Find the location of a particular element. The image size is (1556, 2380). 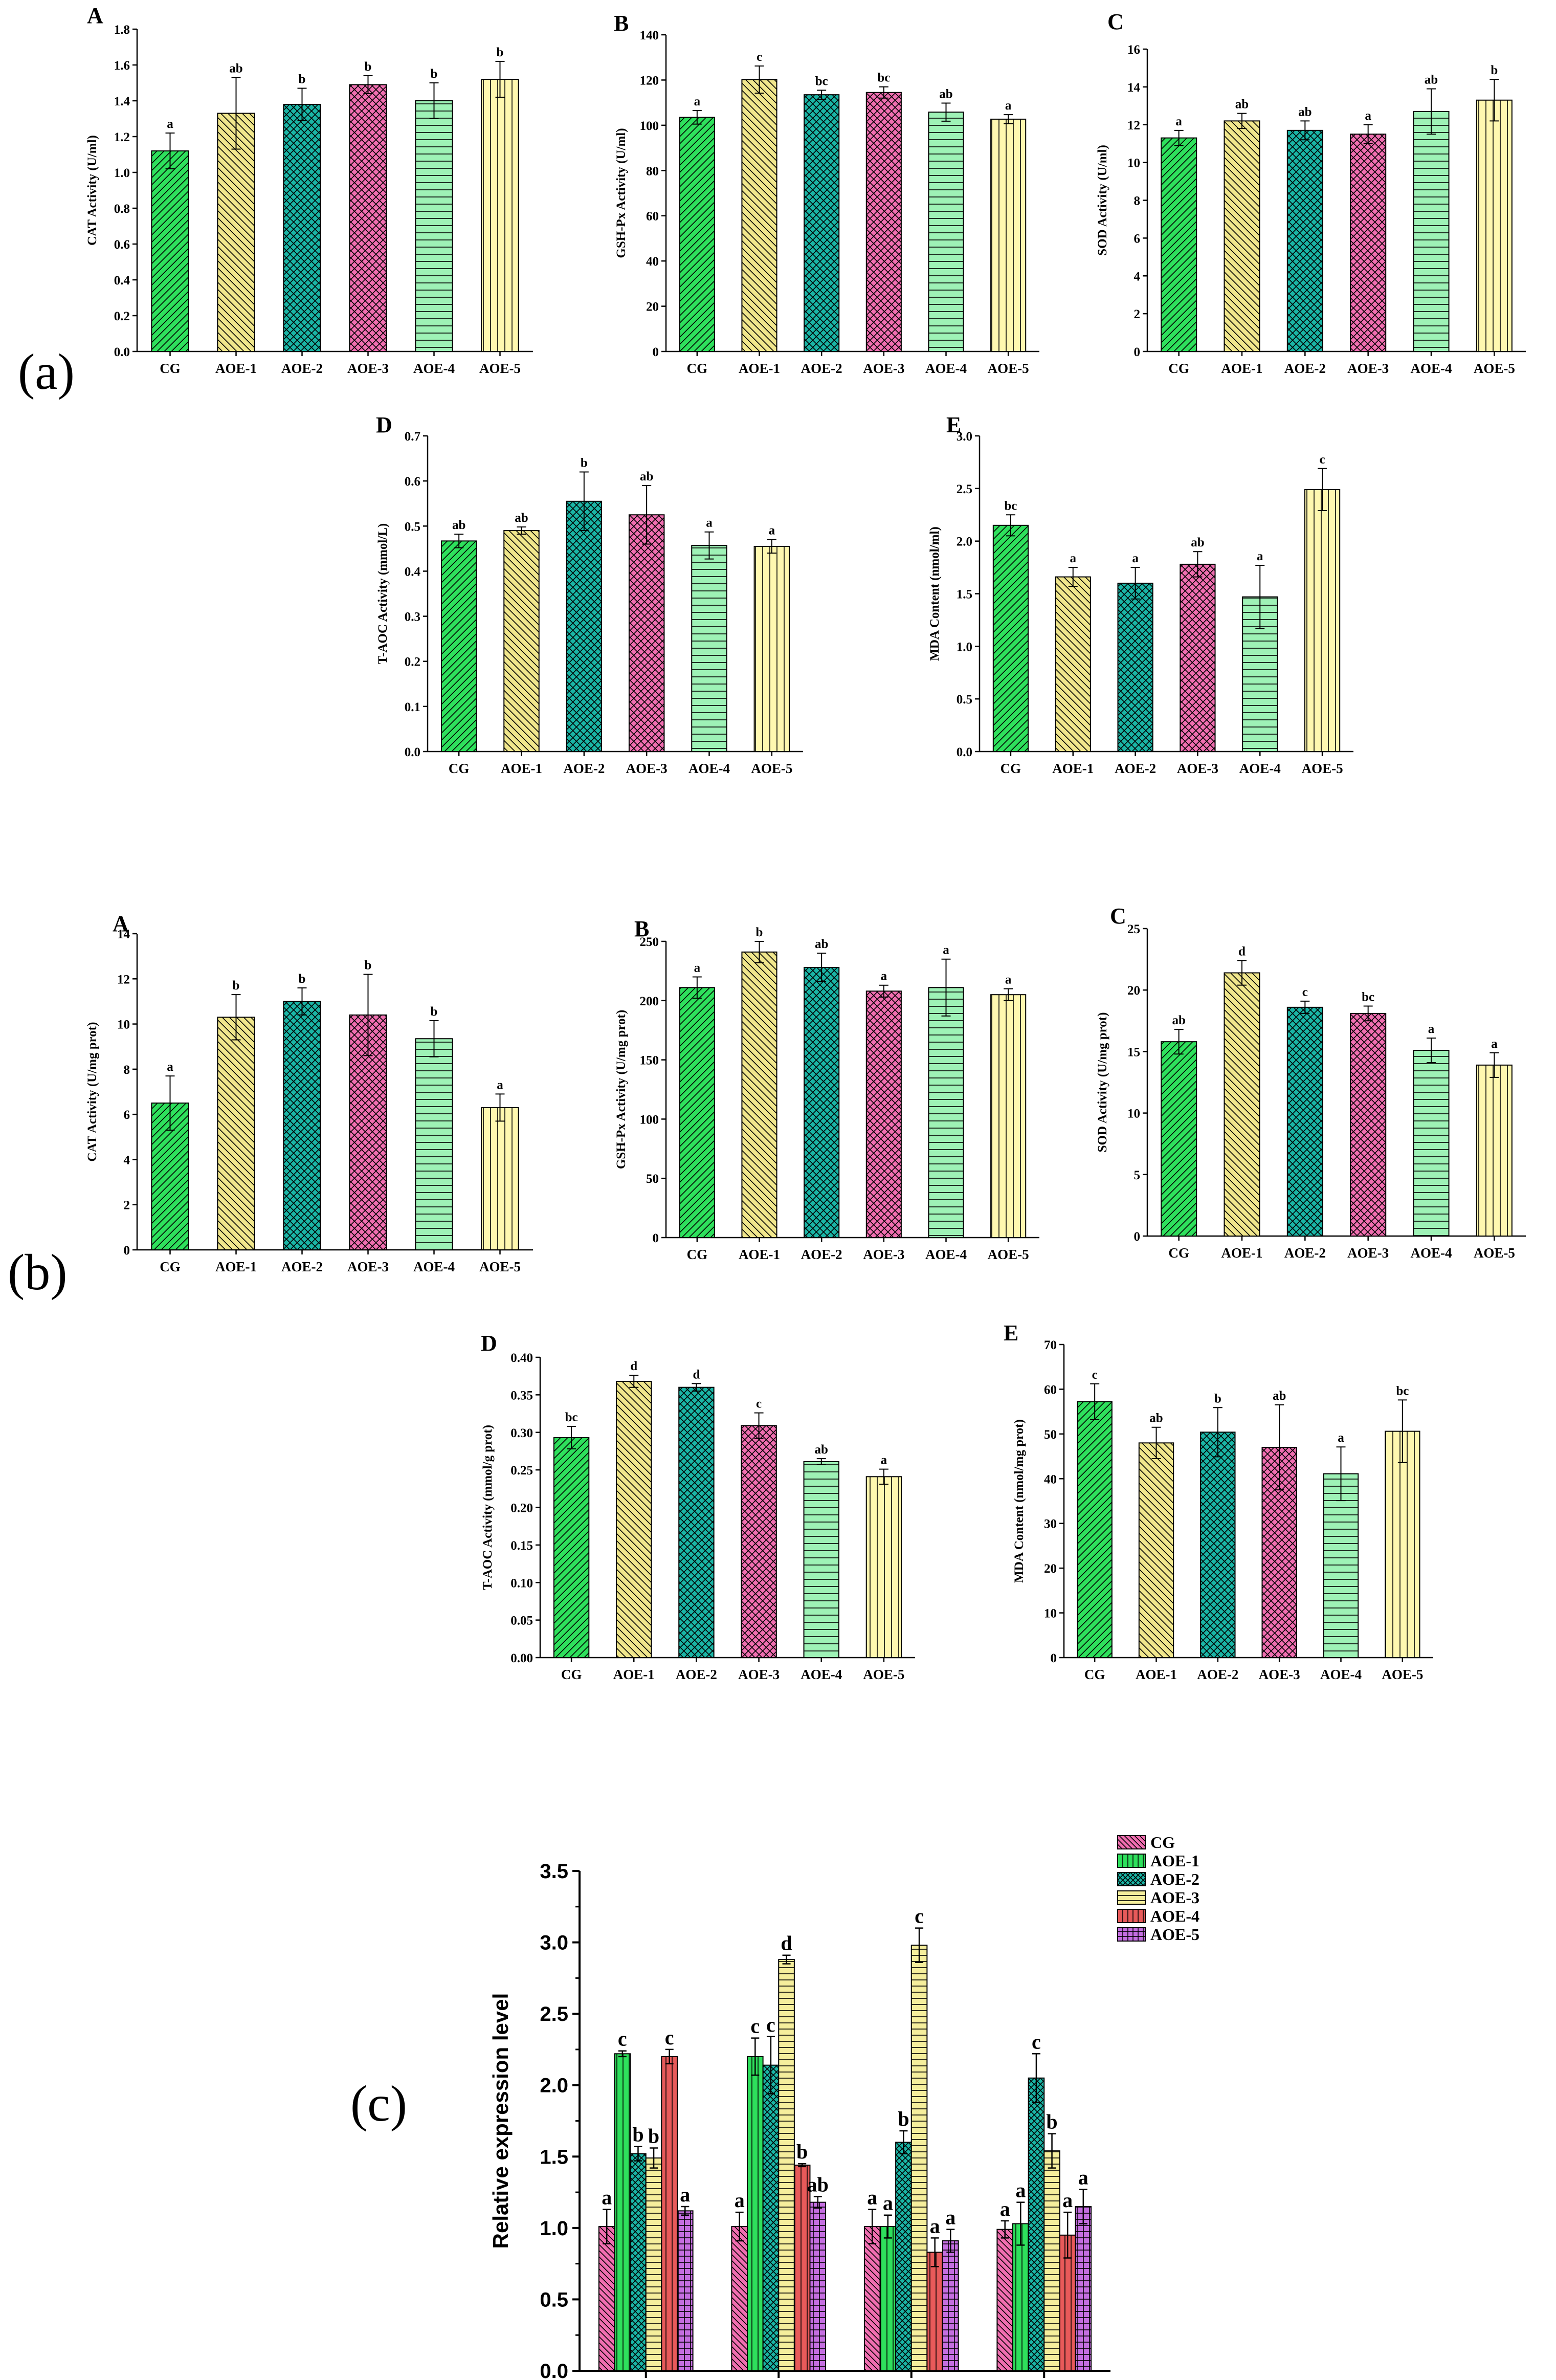

bar-AOE-3-LvGSH-Px is located at coordinates (1051, 2261).